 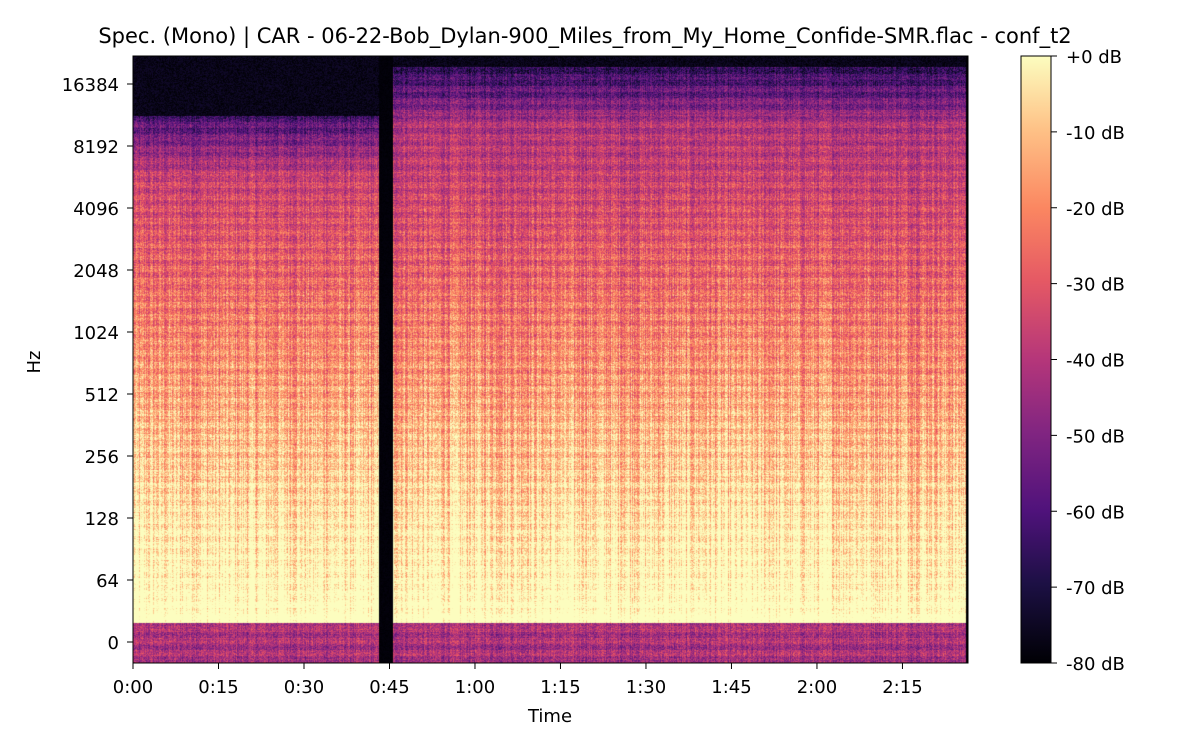 I want to click on x-tick-label: 1:45, so click(x=731, y=687).